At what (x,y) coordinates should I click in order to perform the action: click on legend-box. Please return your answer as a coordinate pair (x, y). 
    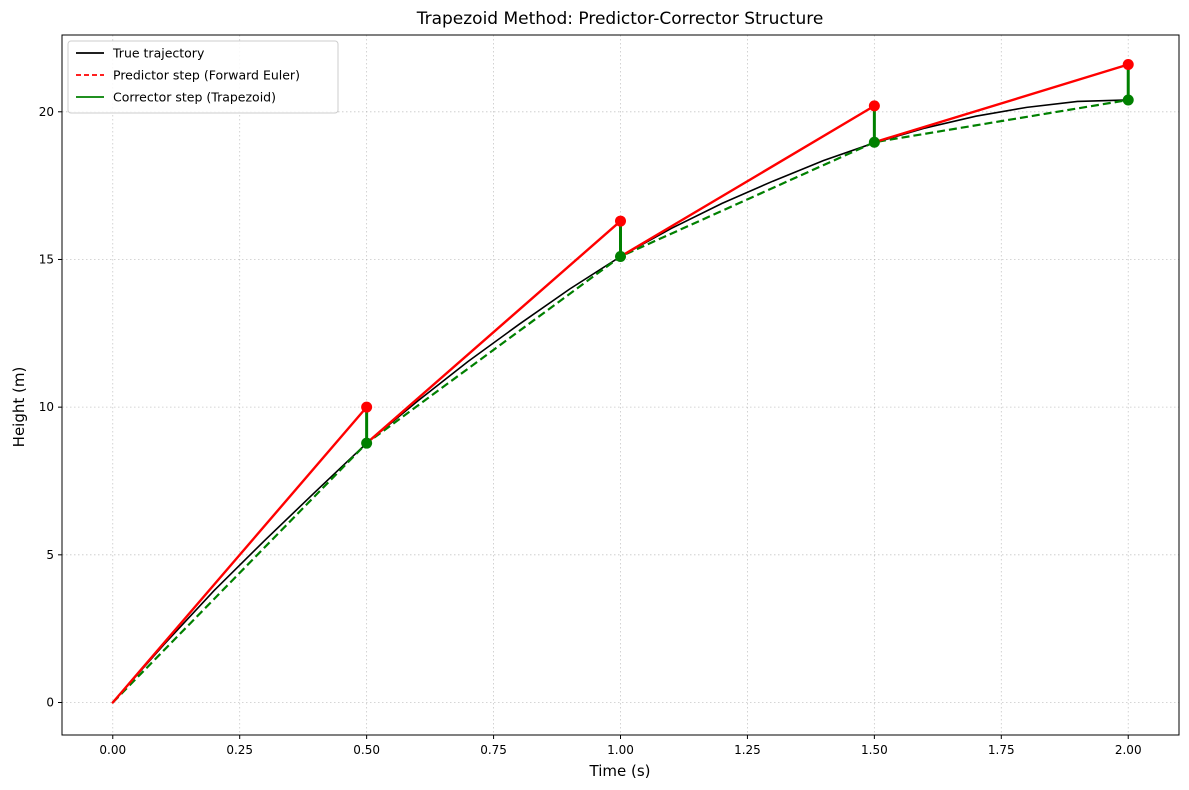
    Looking at the image, I should click on (203, 77).